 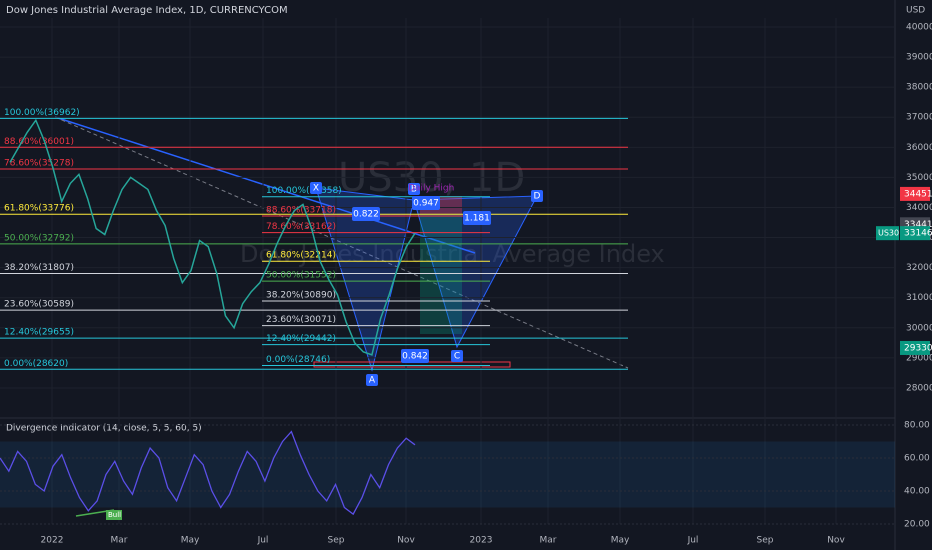 I want to click on ratio-label: 0.842, so click(x=415, y=357).